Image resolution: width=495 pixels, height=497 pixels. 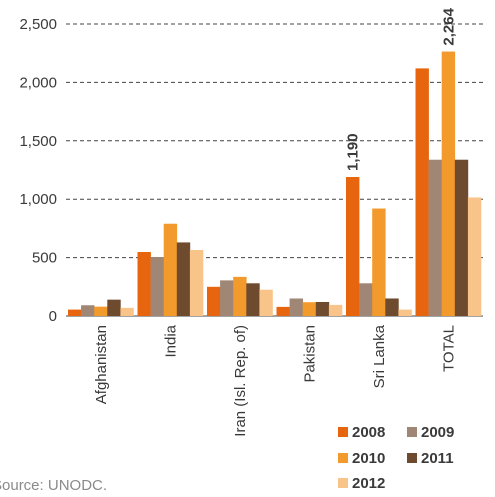 What do you see at coordinates (38, 199) in the screenshot?
I see `y-tick-label: 1,000` at bounding box center [38, 199].